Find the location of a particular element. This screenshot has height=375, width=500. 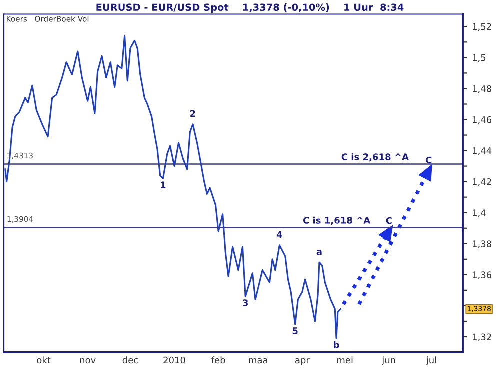

x-tick-label: nov is located at coordinates (88, 361).